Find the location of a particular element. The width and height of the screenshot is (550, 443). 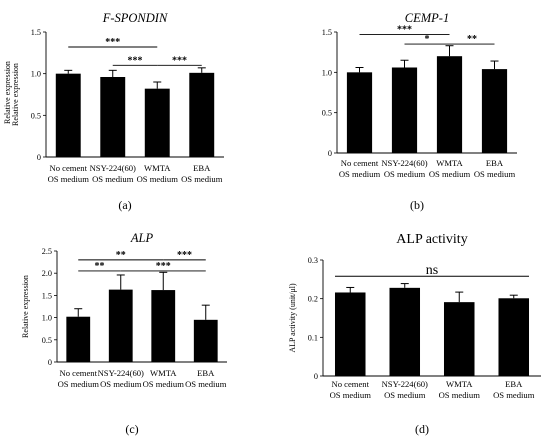

y-tick-label: 0.1 is located at coordinates (313, 337).